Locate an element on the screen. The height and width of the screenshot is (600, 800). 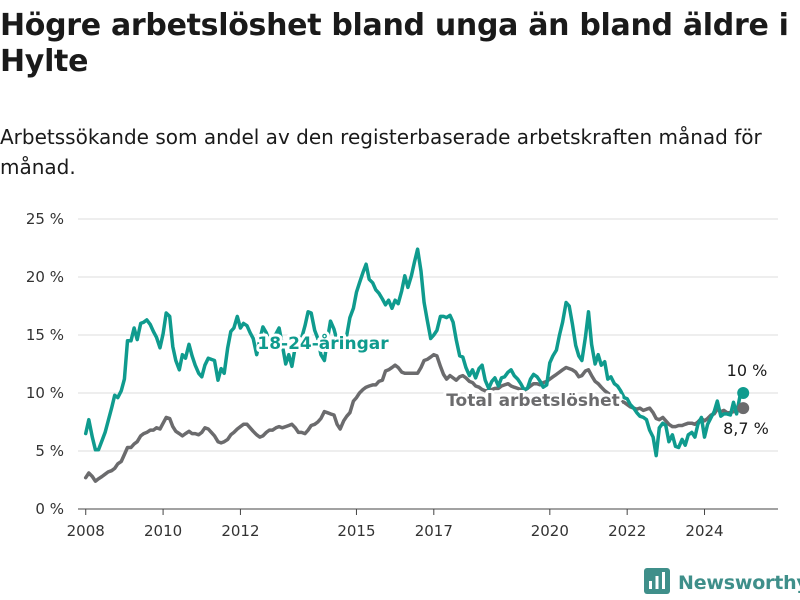
x-tick-label: 2022 is located at coordinates (627, 531).